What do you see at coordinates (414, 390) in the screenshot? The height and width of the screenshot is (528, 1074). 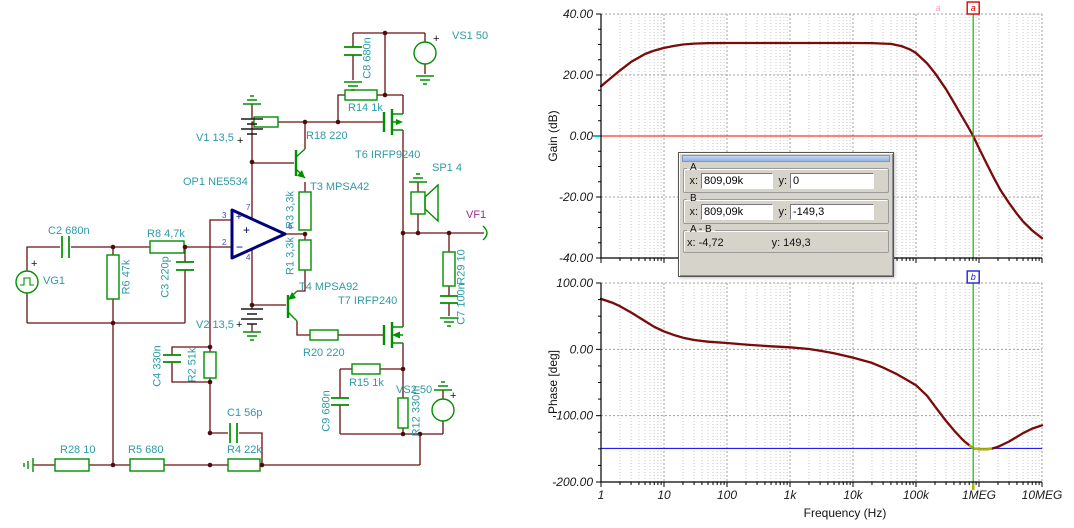 I see `label-vs2: VS2 50` at bounding box center [414, 390].